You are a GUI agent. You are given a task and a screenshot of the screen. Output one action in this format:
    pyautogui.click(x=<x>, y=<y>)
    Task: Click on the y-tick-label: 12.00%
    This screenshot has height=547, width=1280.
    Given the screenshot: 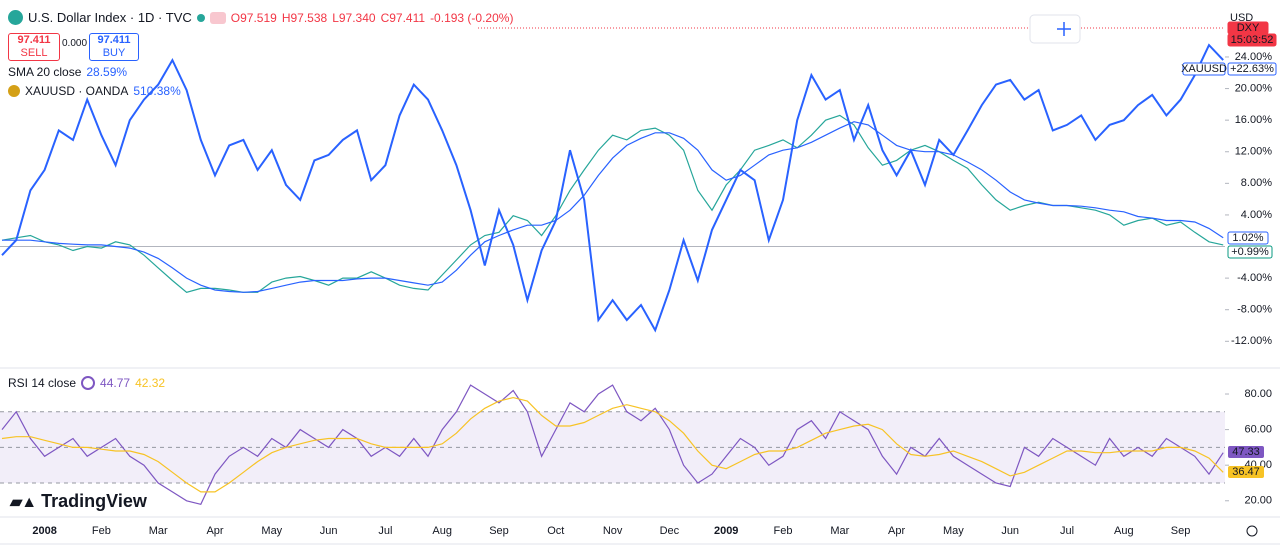 What is the action you would take?
    pyautogui.click(x=1254, y=152)
    